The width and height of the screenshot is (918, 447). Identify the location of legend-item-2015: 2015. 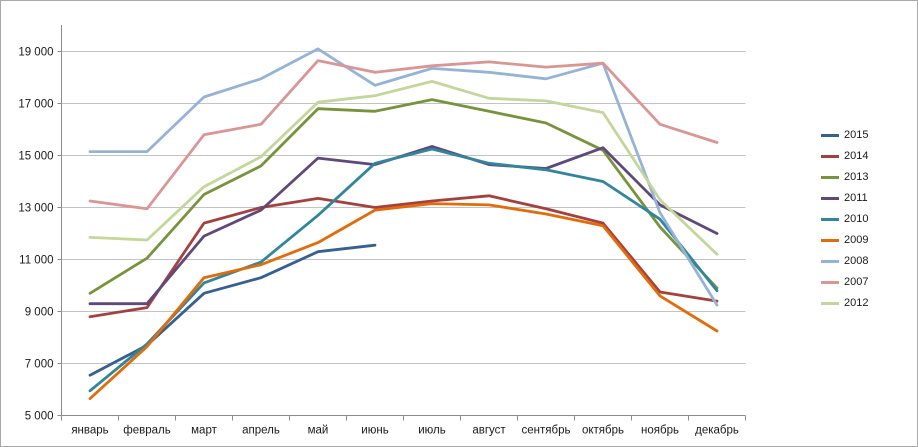
(867, 135).